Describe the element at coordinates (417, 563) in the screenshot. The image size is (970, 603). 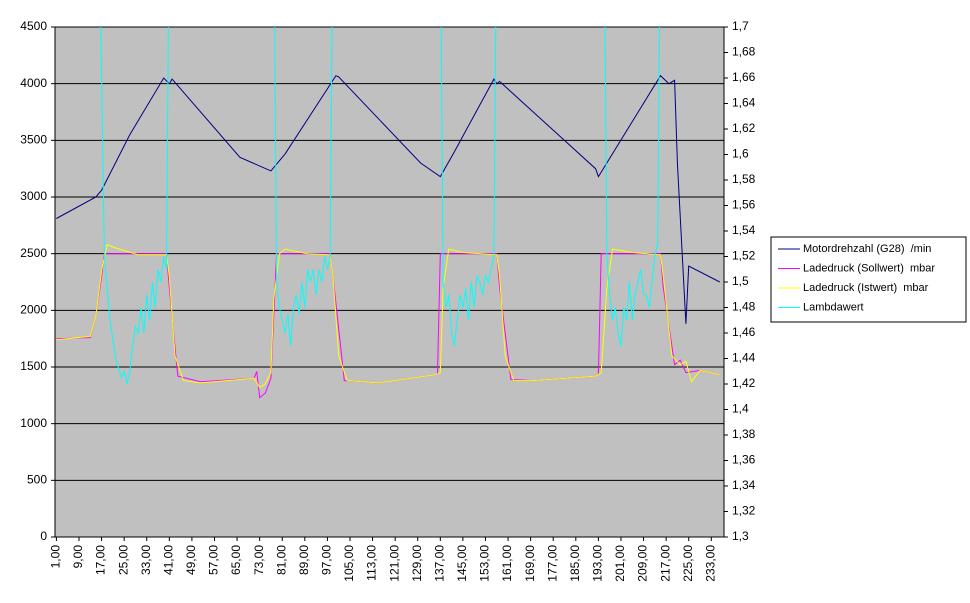
I see `x-tick-label: 129,00` at that location.